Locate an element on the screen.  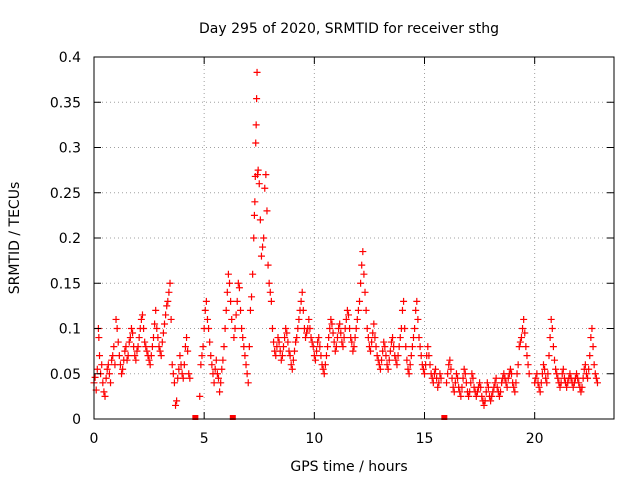
x-tick-label: 10 is located at coordinates (314, 439).